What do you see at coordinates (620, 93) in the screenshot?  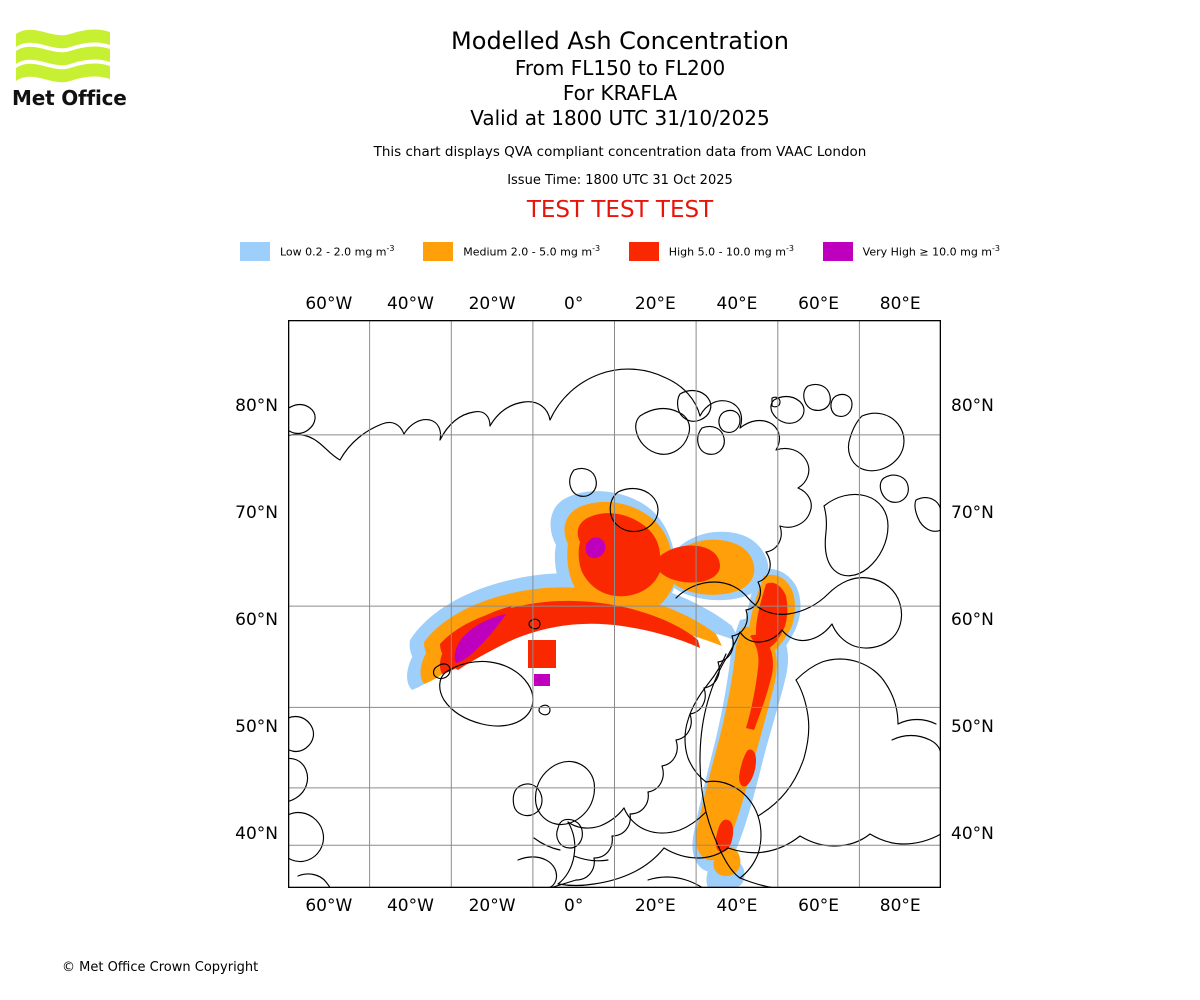 I see `volcano-line: For KRAFLA` at bounding box center [620, 93].